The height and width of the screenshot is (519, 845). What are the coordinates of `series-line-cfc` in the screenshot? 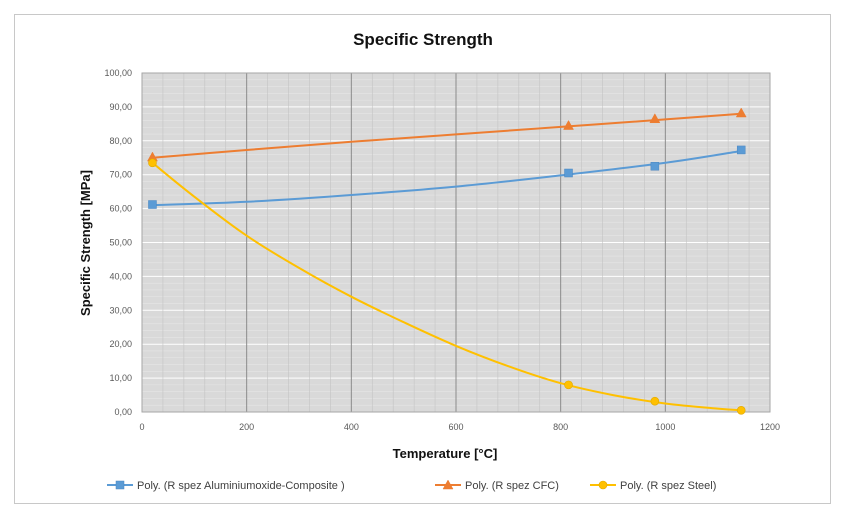 It's located at (447, 135).